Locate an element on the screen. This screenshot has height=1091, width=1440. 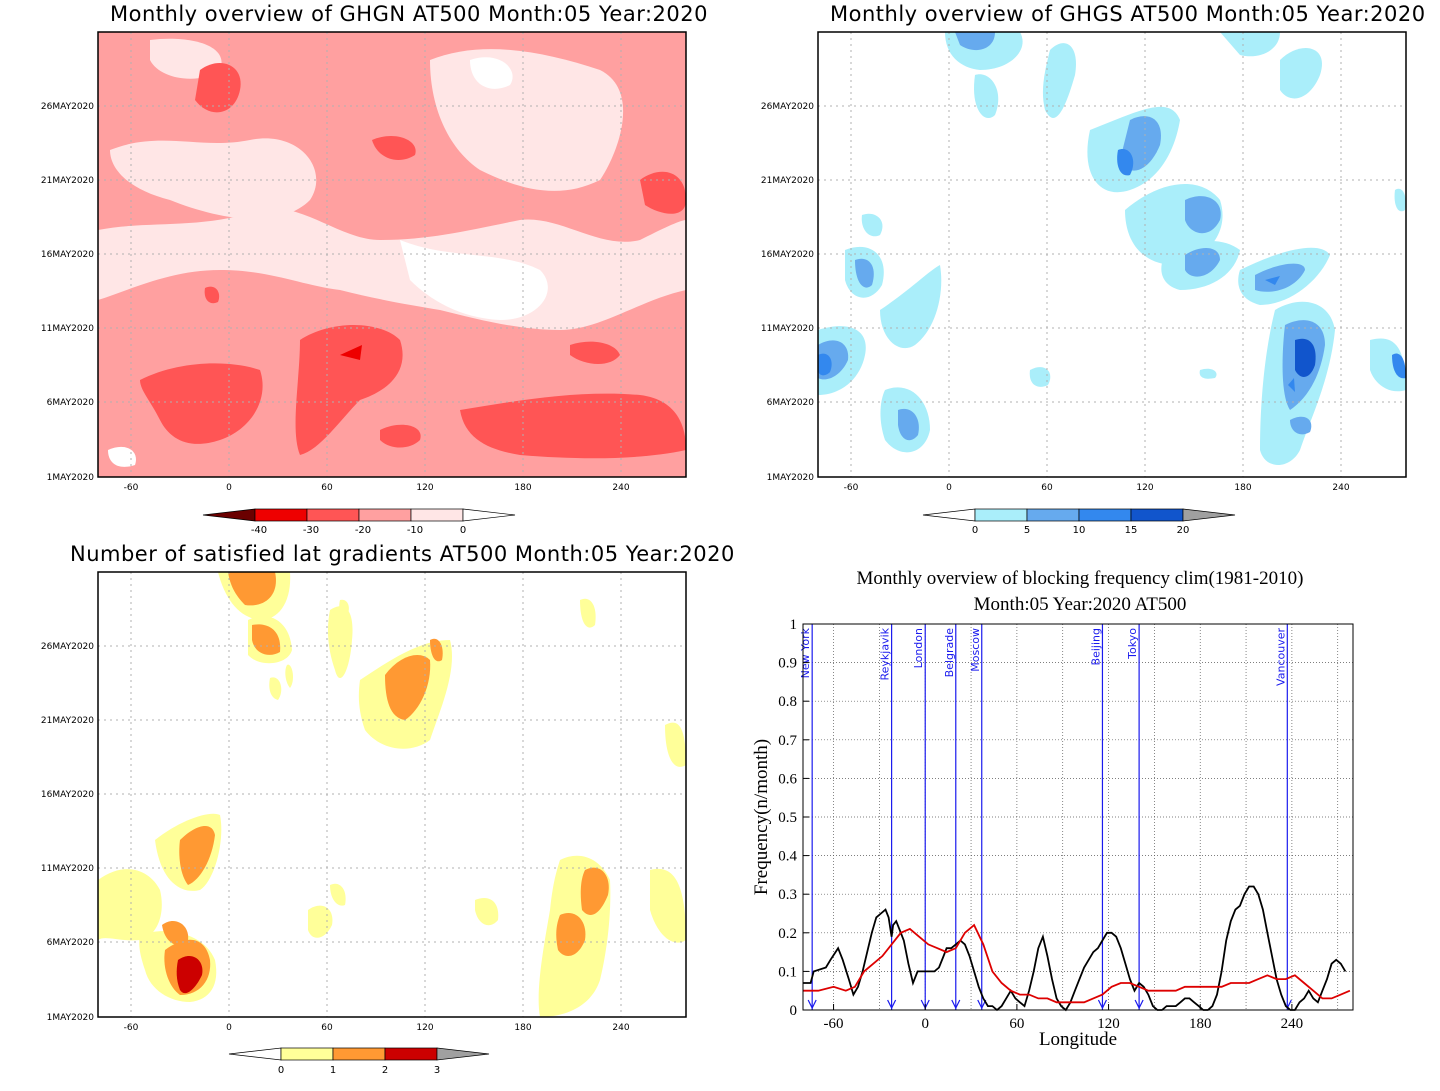
latgrad-xtick: -60 is located at coordinates (131, 1028).